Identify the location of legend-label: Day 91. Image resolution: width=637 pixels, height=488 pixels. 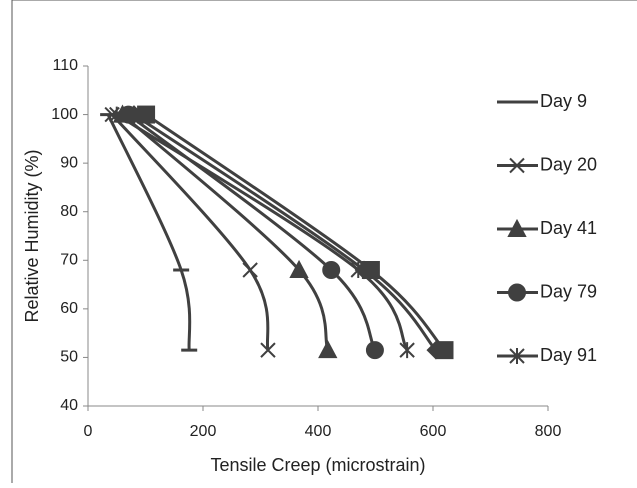
(568, 355).